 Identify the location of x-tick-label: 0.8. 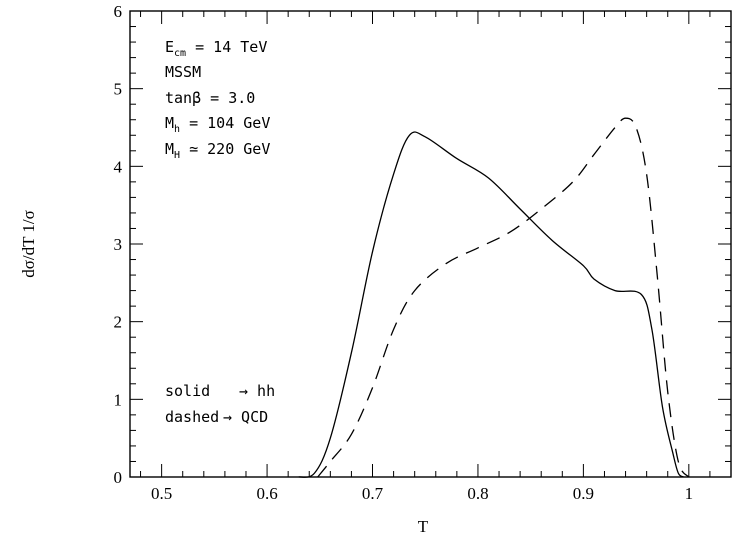
(477, 493).